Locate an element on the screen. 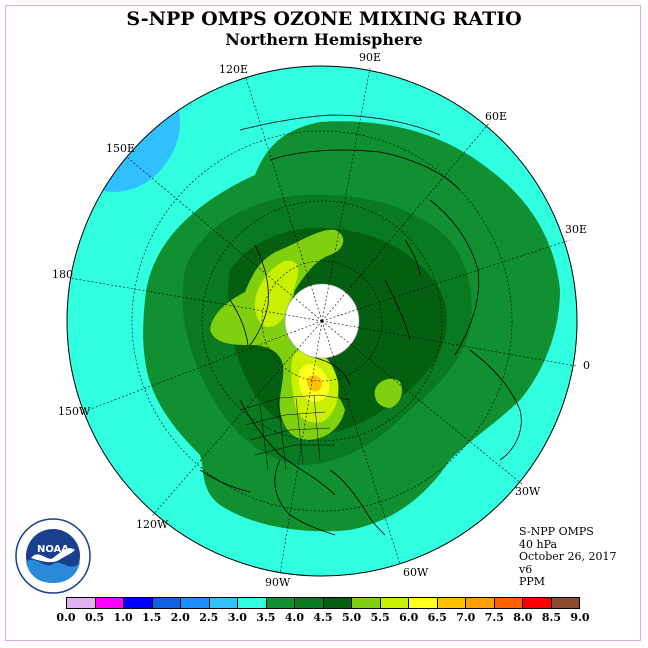 Image resolution: width=648 pixels, height=648 pixels. color-legend-tick: 6.0 is located at coordinates (409, 617).